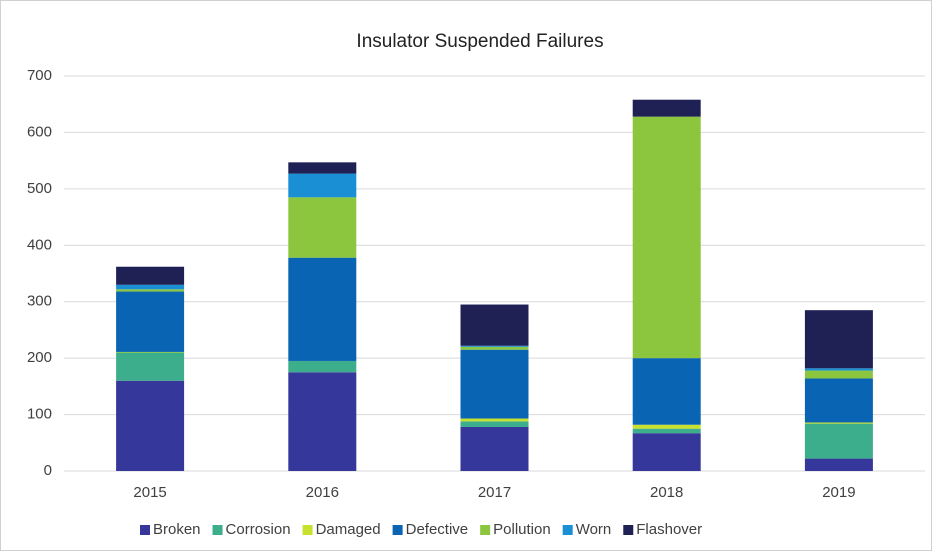 Image resolution: width=932 pixels, height=556 pixels. I want to click on y-tick-label: 700, so click(39, 75).